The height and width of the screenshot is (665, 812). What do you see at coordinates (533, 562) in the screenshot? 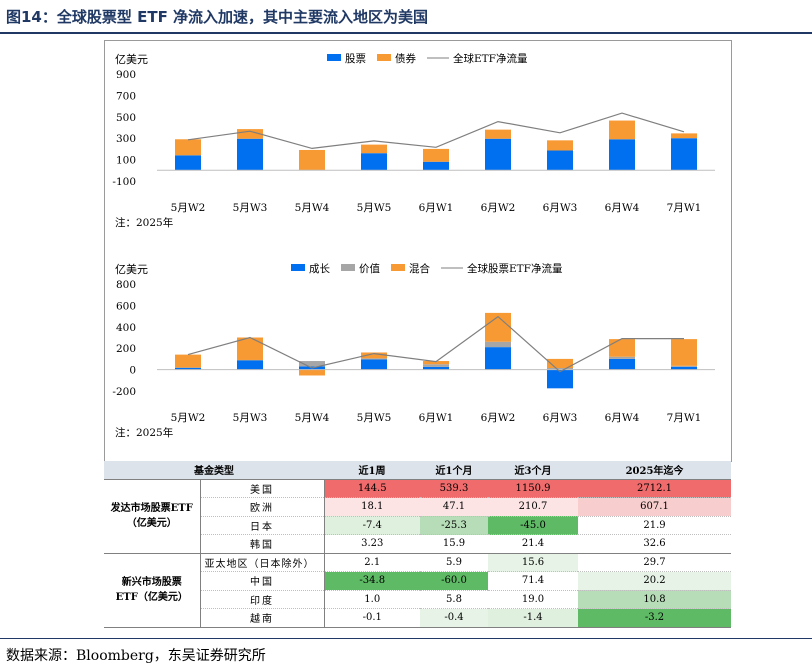
I see `value-cell: 15.6` at bounding box center [533, 562].